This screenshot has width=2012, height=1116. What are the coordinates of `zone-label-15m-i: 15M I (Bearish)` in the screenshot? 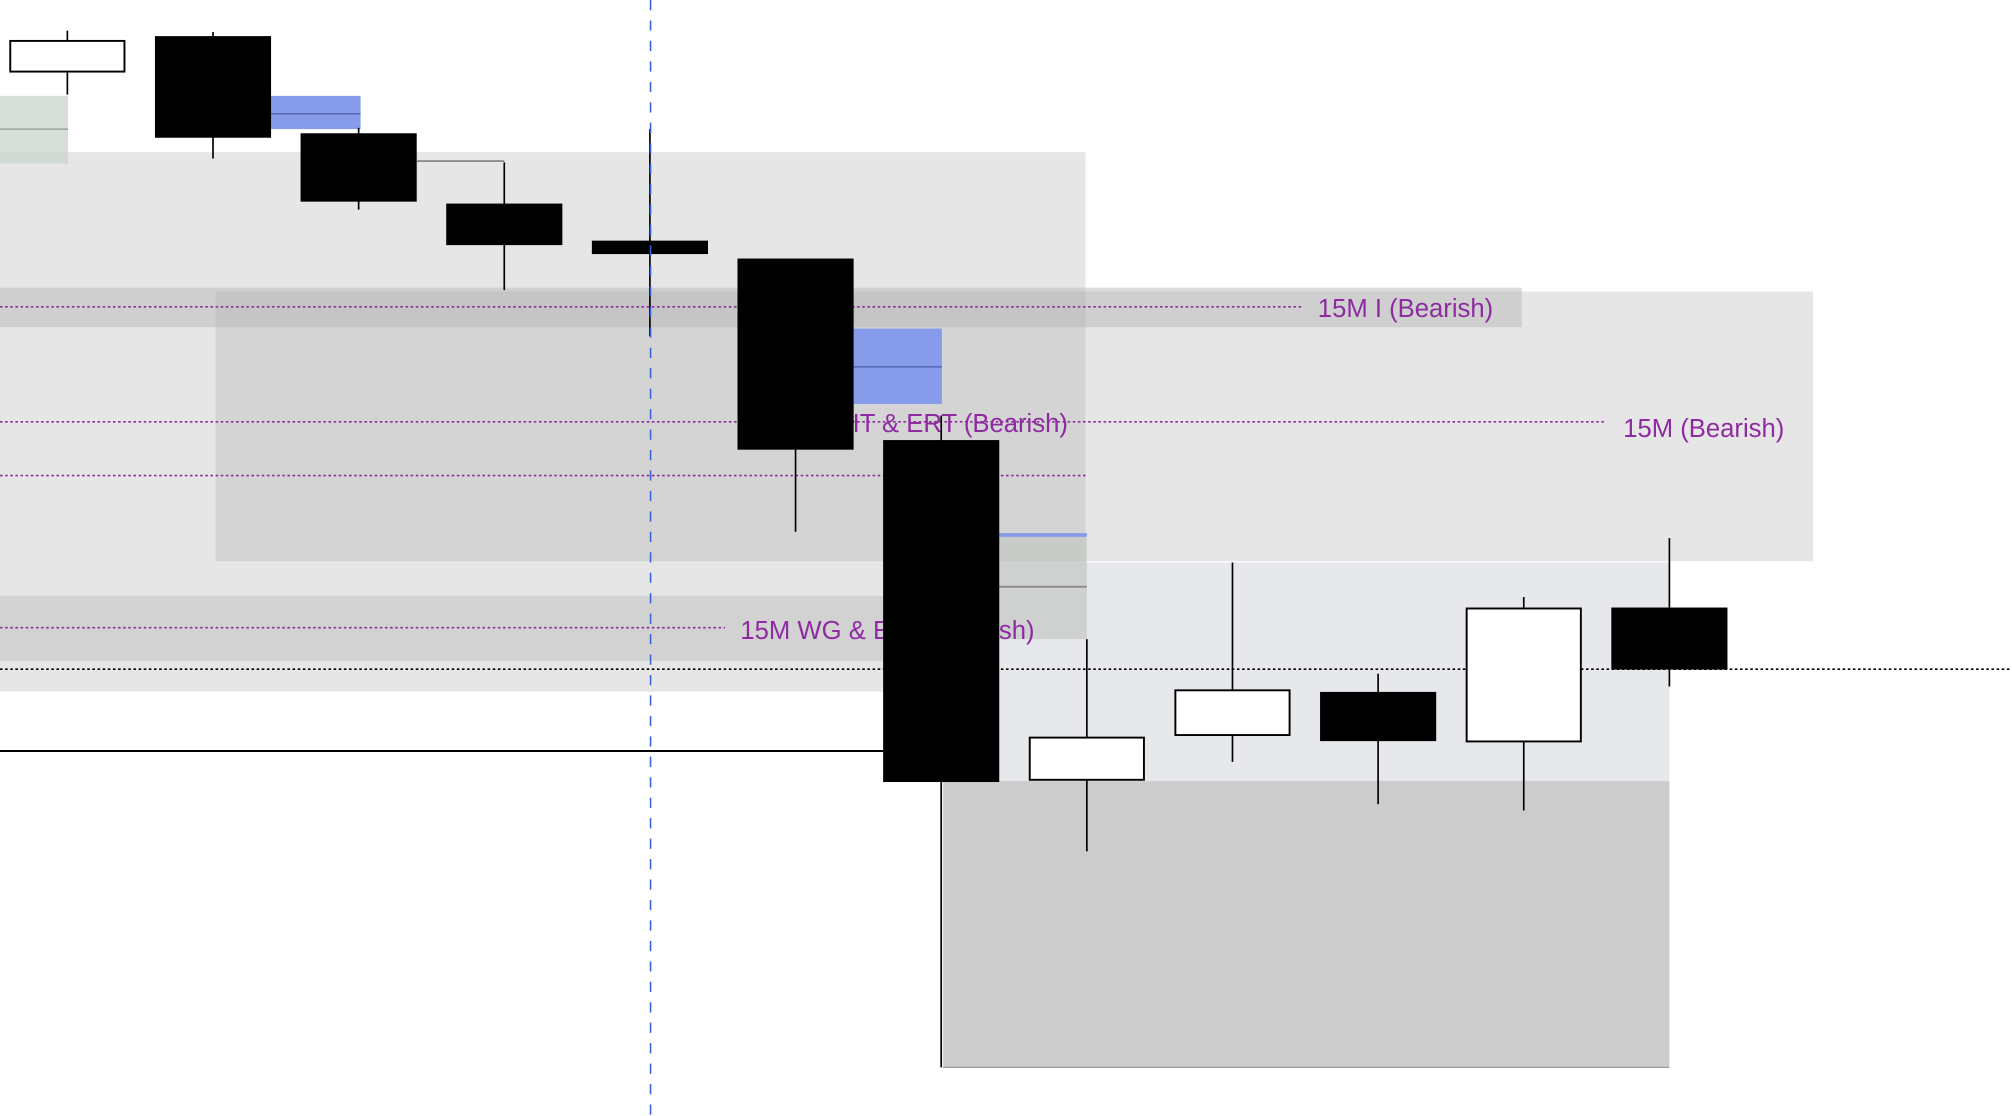 It's located at (1405, 309).